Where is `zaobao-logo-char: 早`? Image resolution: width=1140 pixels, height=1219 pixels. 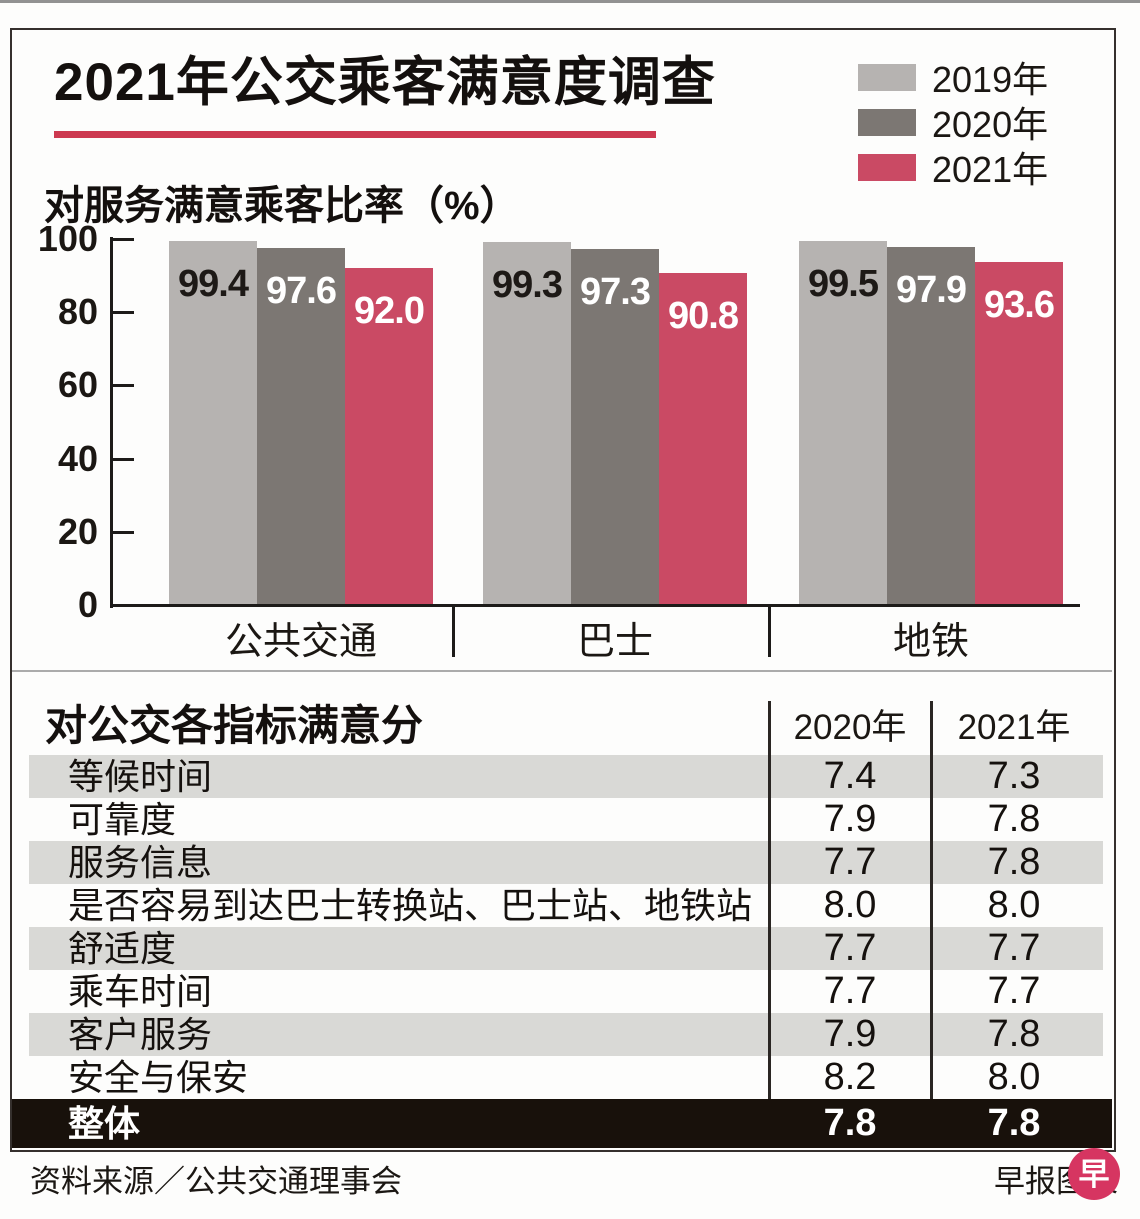 zaobao-logo-char: 早 is located at coordinates (1094, 1174).